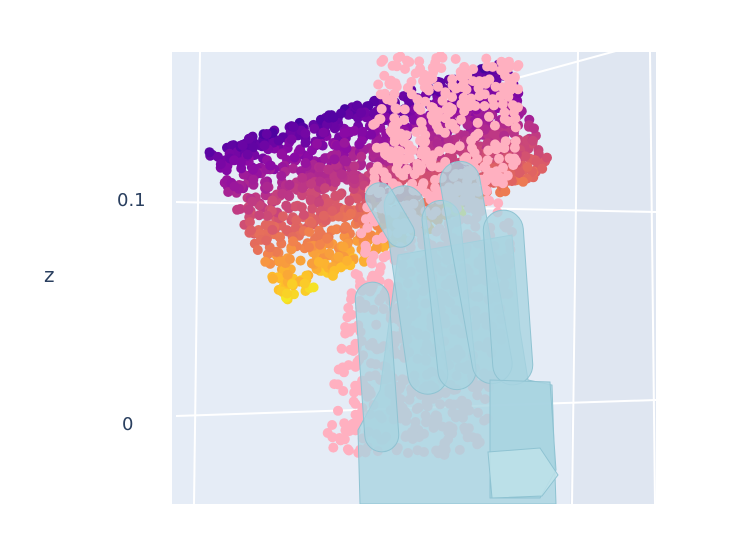 The image size is (746, 558). What do you see at coordinates (95, 312) in the screenshot?
I see `z-axis: 0.1 0 z` at bounding box center [95, 312].